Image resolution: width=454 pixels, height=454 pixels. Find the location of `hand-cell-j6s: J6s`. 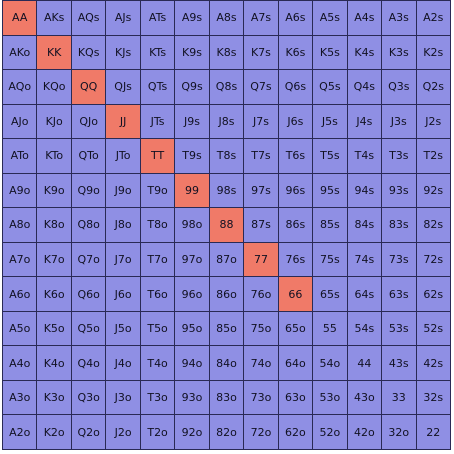

hand-cell-j6s: J6s is located at coordinates (295, 121).